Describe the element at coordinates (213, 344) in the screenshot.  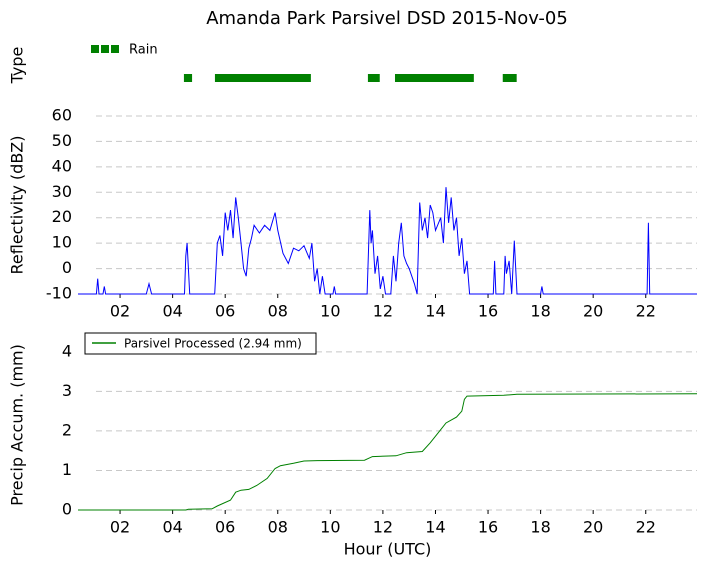
I see `legend-label: Parsivel Processed (2.94 mm)` at that location.